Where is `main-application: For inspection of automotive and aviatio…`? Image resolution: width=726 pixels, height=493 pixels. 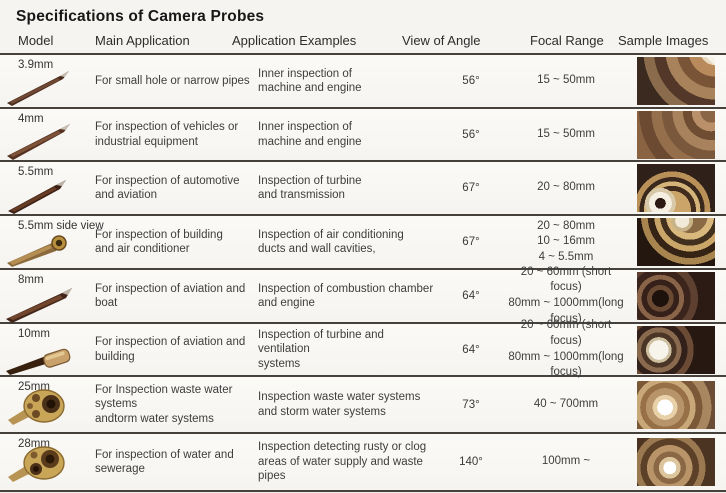
main-application: For inspection of automotive and aviatio… is located at coordinates (167, 187).